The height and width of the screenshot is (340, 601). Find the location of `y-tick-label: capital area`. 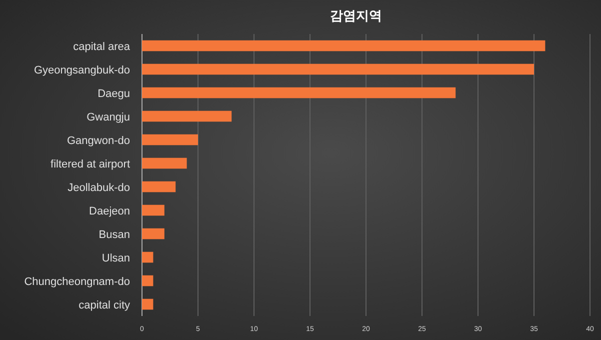

y-tick-label: capital area is located at coordinates (102, 46).